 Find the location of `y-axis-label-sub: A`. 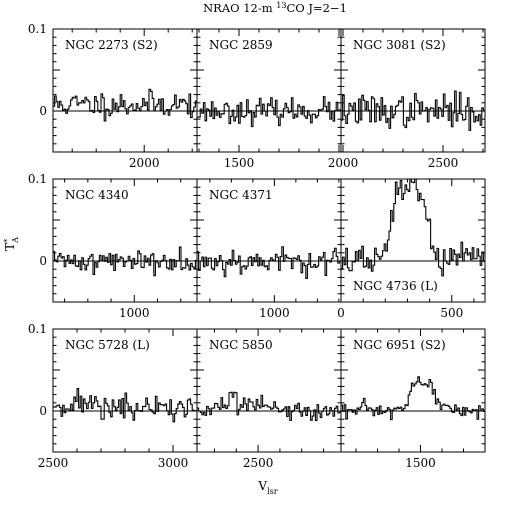

y-axis-label-sub: A is located at coordinates (15, 240).